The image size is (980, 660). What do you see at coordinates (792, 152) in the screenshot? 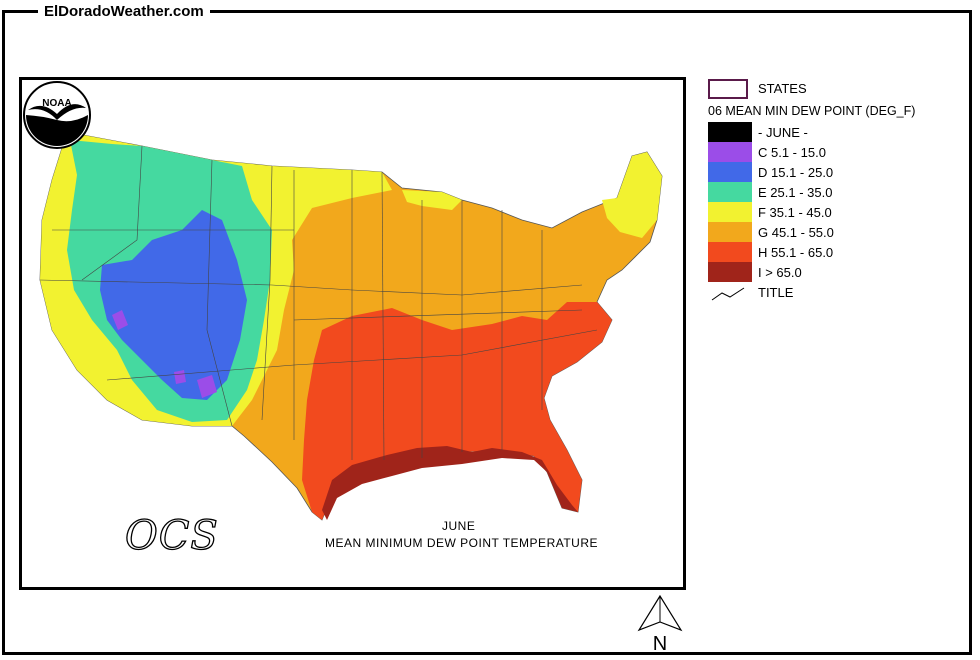
I see `legend-item-label: C 5.1 - 15.0` at bounding box center [792, 152].